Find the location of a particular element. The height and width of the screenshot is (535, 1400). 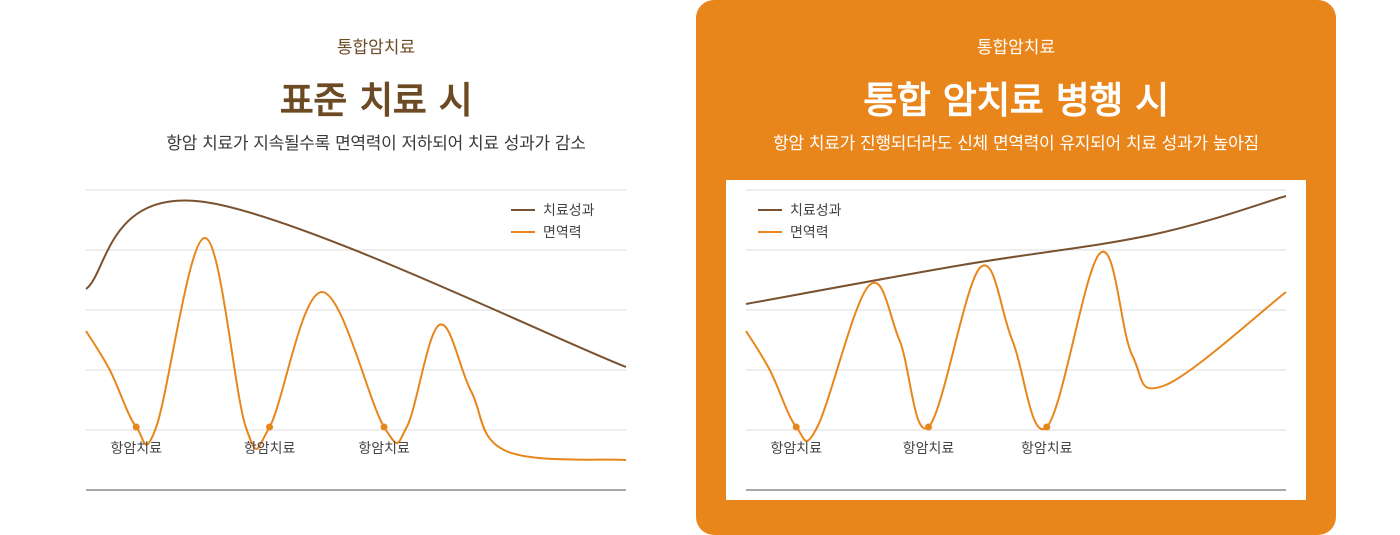

immunity-line is located at coordinates (1016, 346).